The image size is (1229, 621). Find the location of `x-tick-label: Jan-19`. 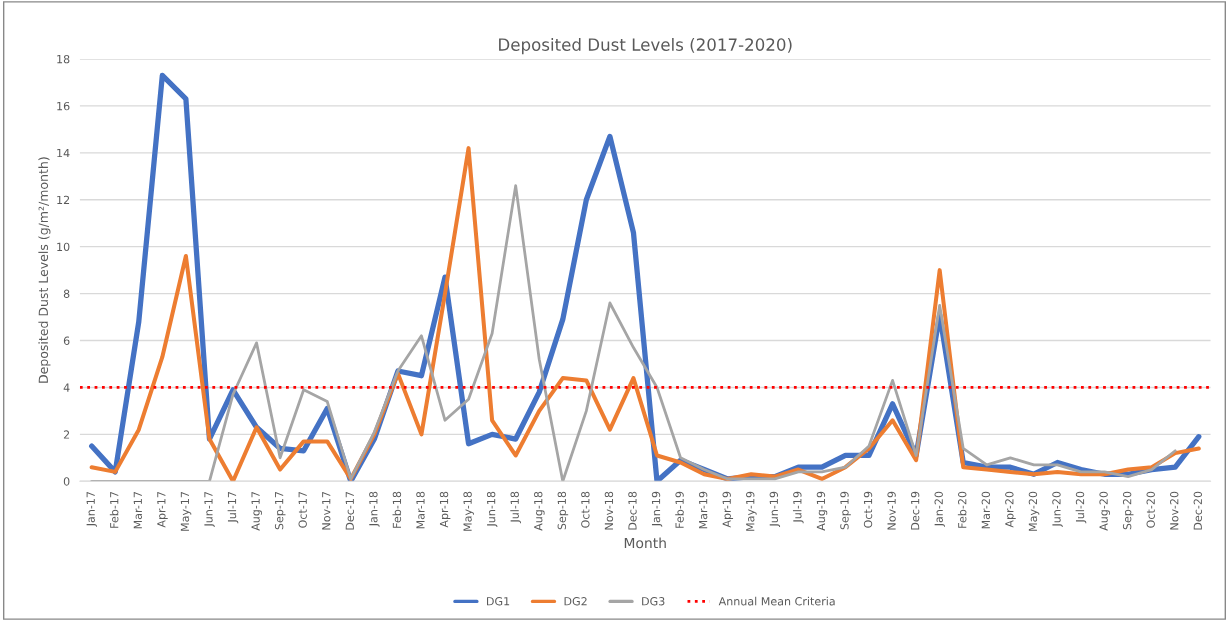

x-tick-label: Jan-19 is located at coordinates (657, 509).